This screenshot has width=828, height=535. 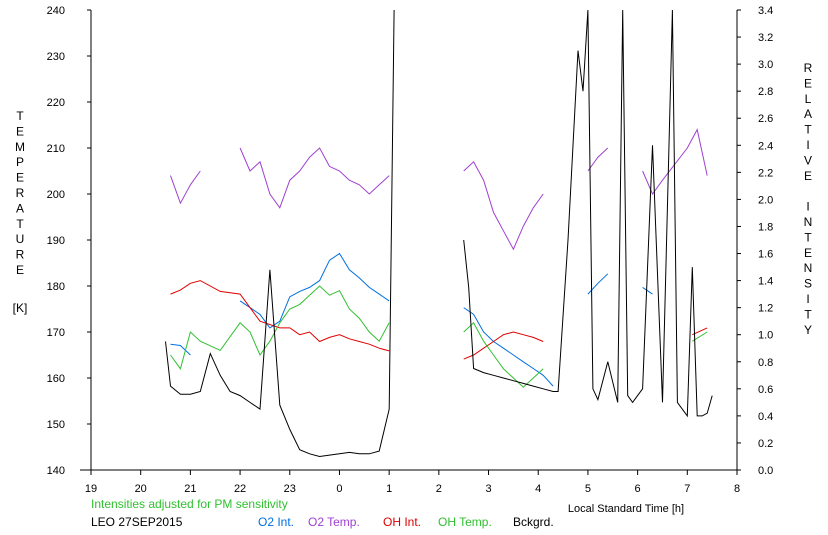 I want to click on right-tick-label: 1.6, so click(x=765, y=255).